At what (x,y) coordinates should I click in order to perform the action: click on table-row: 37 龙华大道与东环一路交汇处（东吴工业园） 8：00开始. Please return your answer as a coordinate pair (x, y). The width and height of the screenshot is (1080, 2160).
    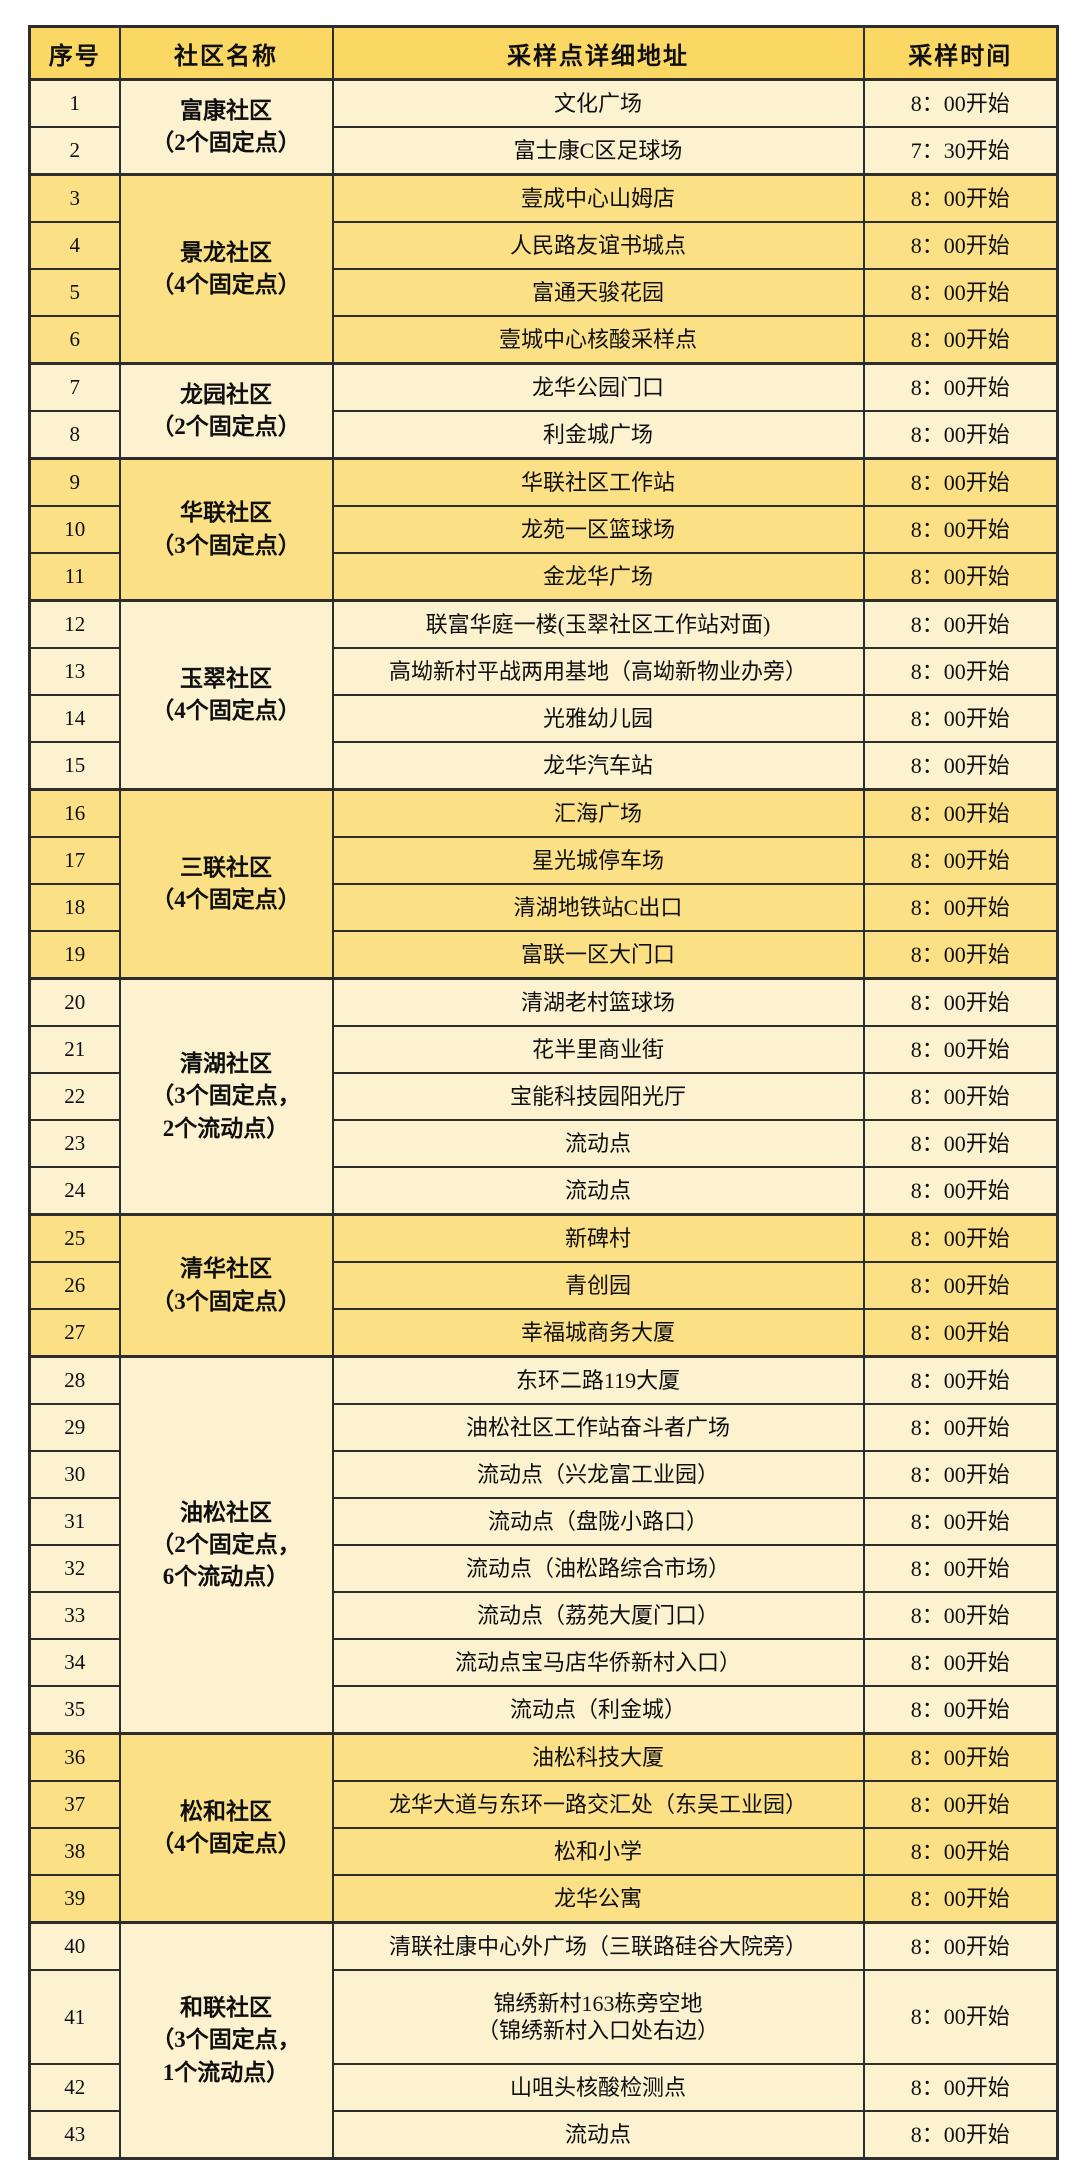
    Looking at the image, I should click on (543, 1804).